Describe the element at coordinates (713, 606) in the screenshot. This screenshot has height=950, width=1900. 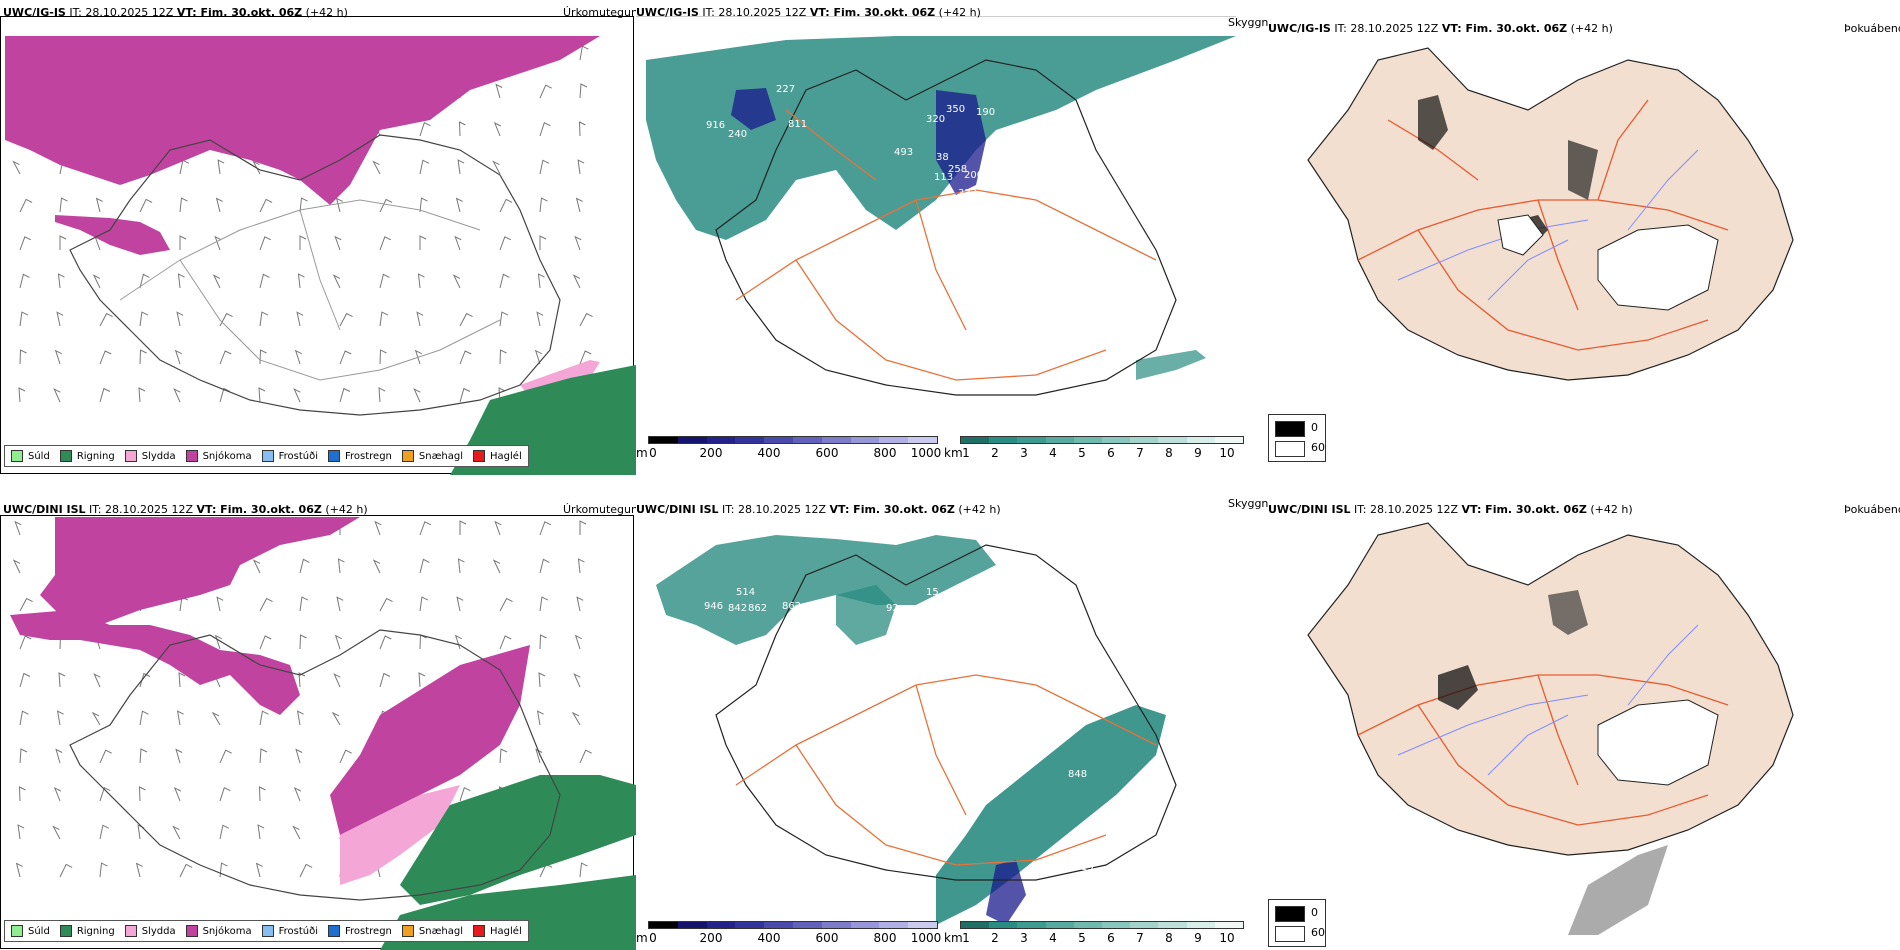
I see `peak-label: 946` at that location.